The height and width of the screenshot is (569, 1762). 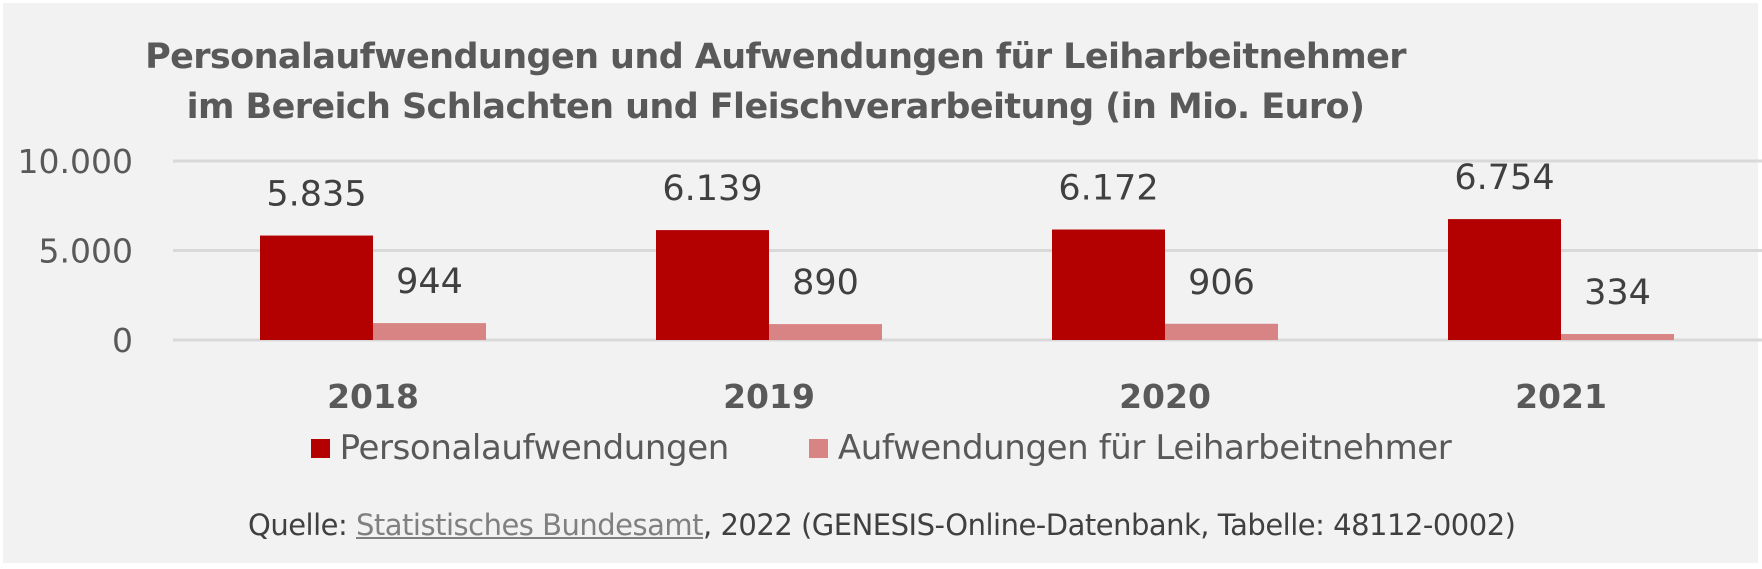 What do you see at coordinates (1221, 331) in the screenshot?
I see `bar-leiharbeit-2020` at bounding box center [1221, 331].